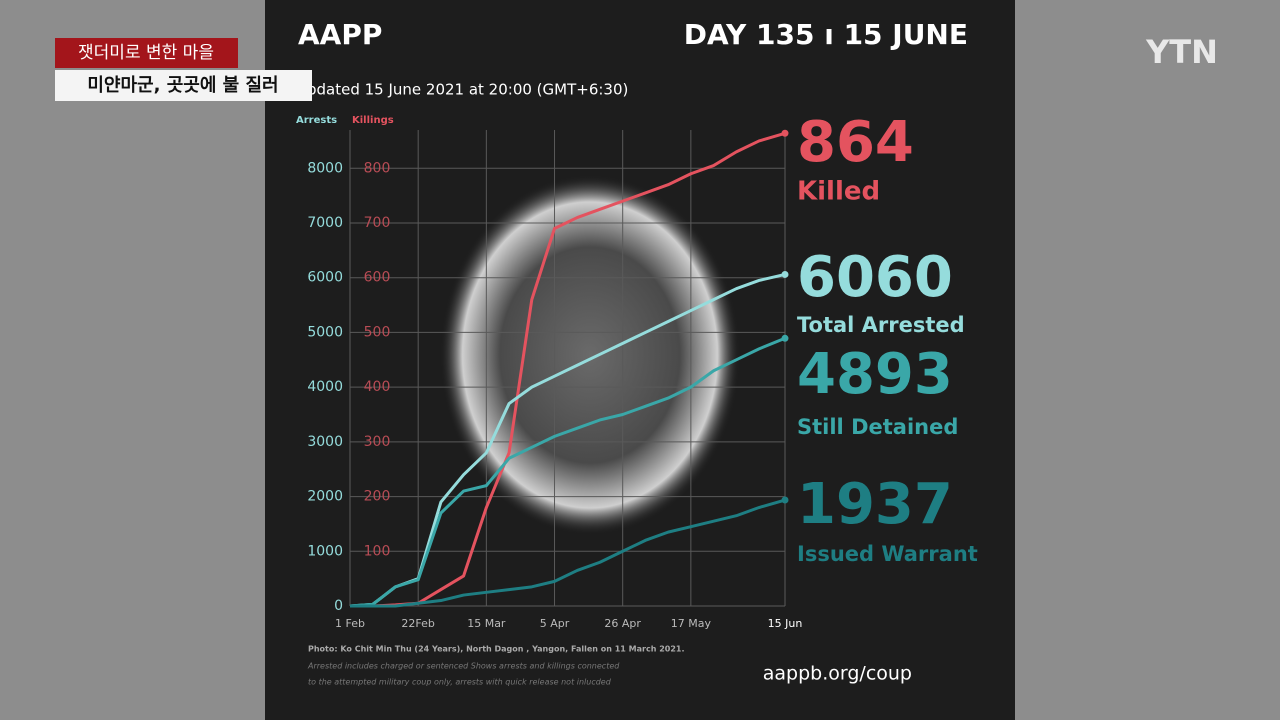 Image resolution: width=1280 pixels, height=720 pixels. What do you see at coordinates (377, 387) in the screenshot?
I see `y2-tick-label: 400` at bounding box center [377, 387].